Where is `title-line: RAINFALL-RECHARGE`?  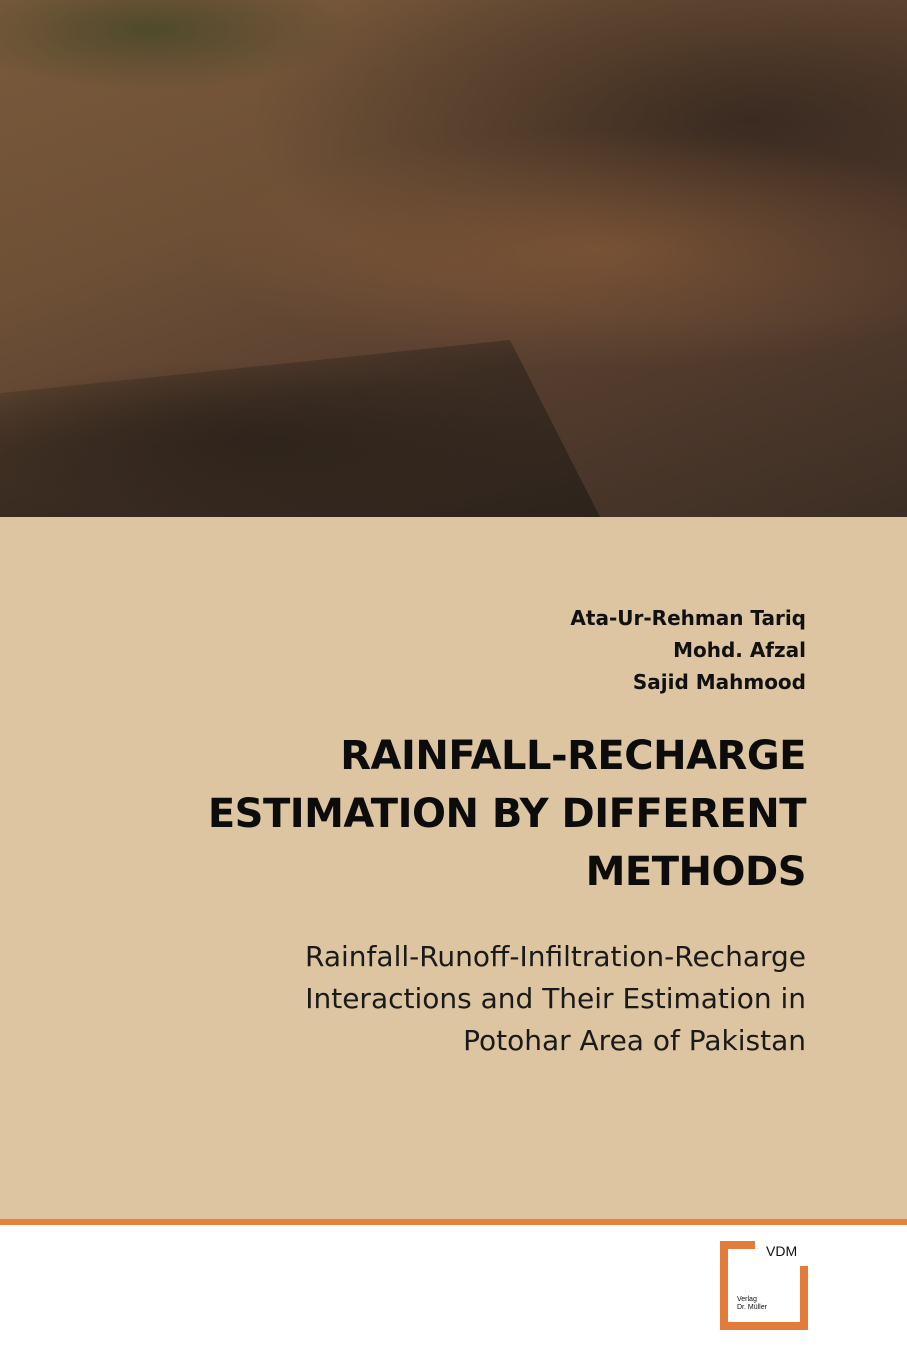
title-line: RAINFALL-RECHARGE is located at coordinates (573, 756).